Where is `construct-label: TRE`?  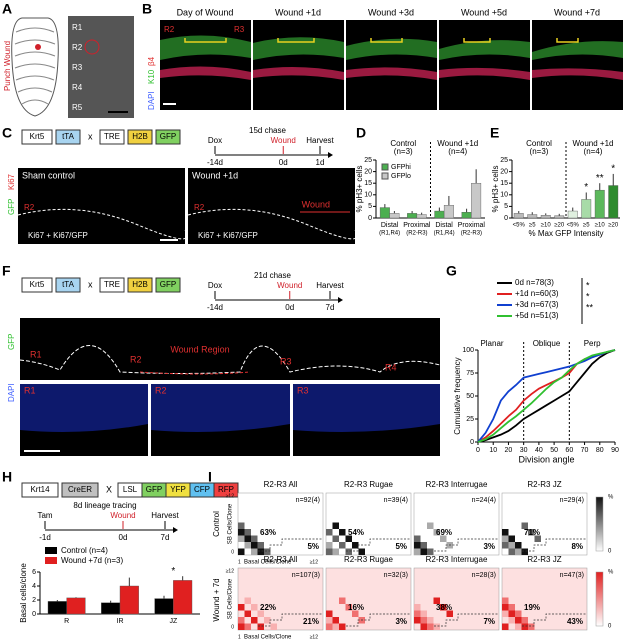
construct-label: TRE is located at coordinates (112, 136).